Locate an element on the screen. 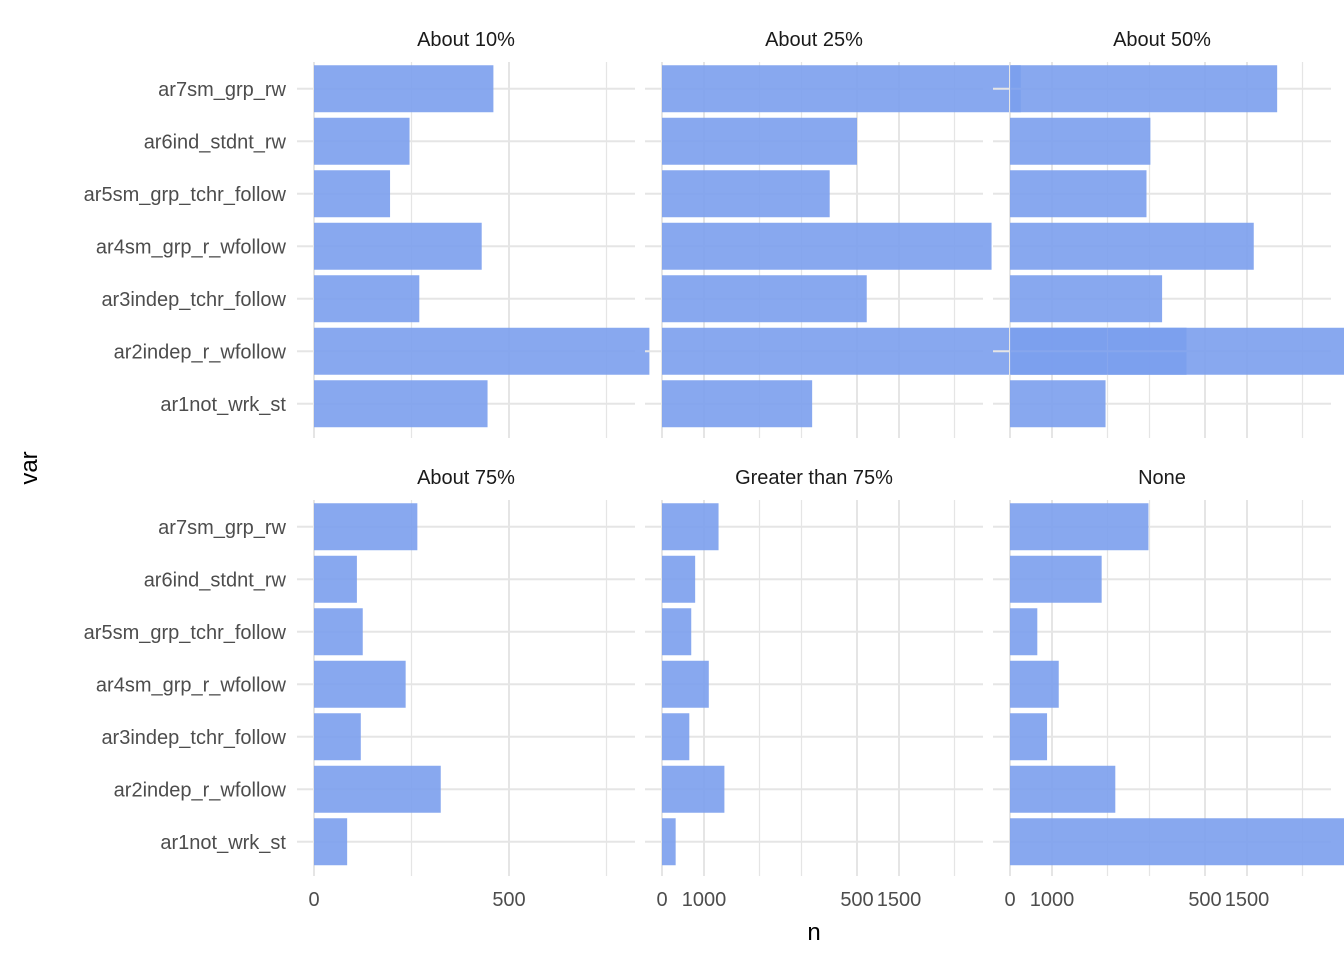 The image size is (1344, 960). bar-about-50-ar2indep-r-wfollow is located at coordinates (1177, 351).